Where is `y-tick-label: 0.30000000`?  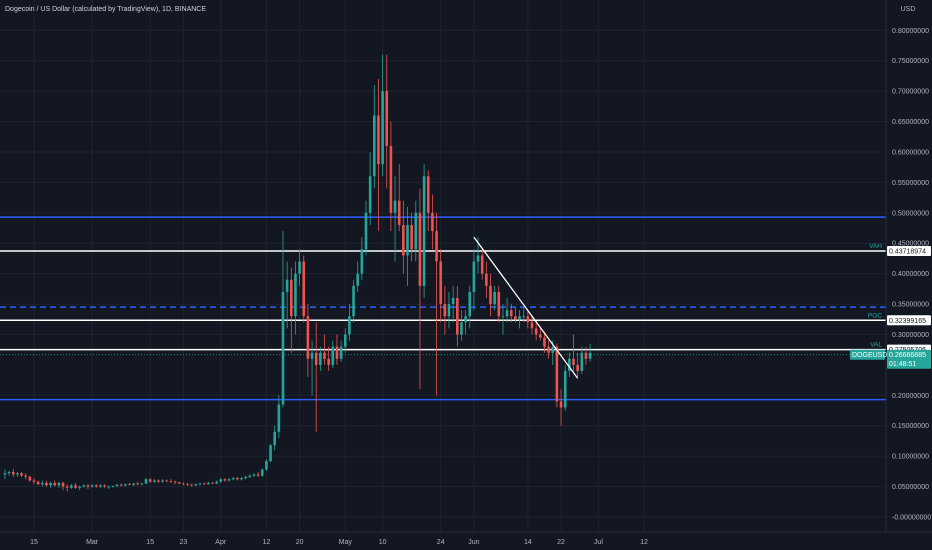 y-tick-label: 0.30000000 is located at coordinates (910, 335).